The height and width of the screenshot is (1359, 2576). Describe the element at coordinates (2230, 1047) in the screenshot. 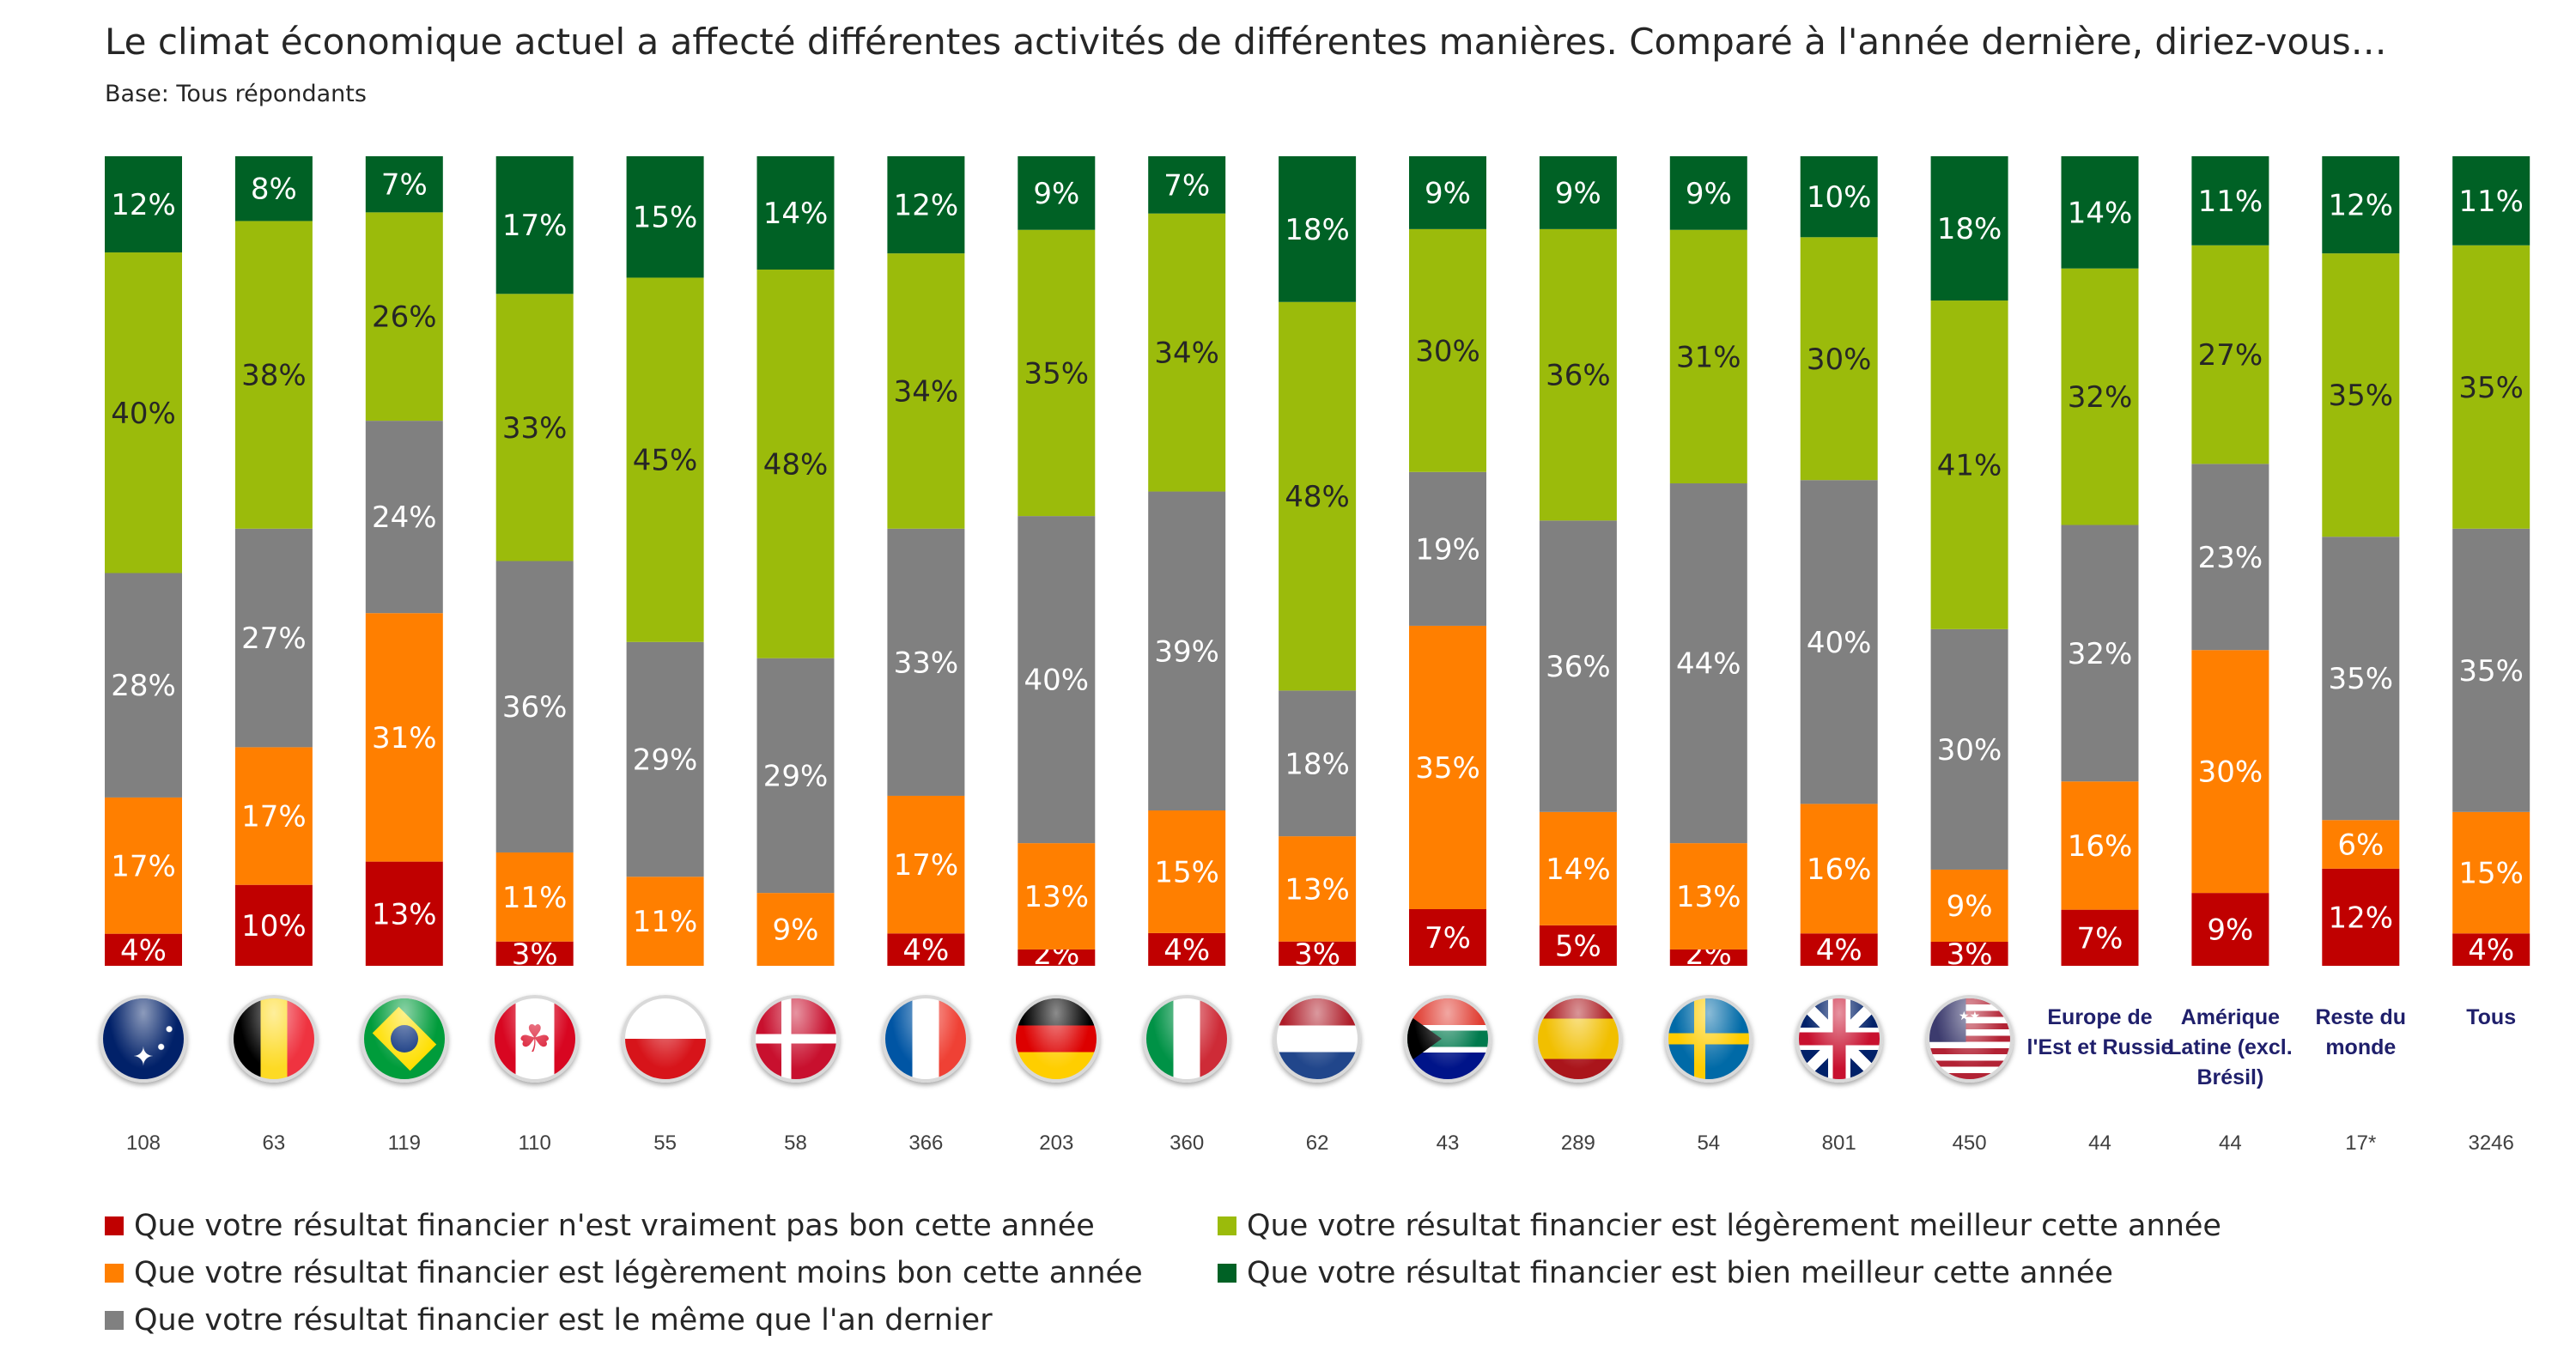

I see `category-label-16: Amérique Latine (excl. Brésil)` at that location.